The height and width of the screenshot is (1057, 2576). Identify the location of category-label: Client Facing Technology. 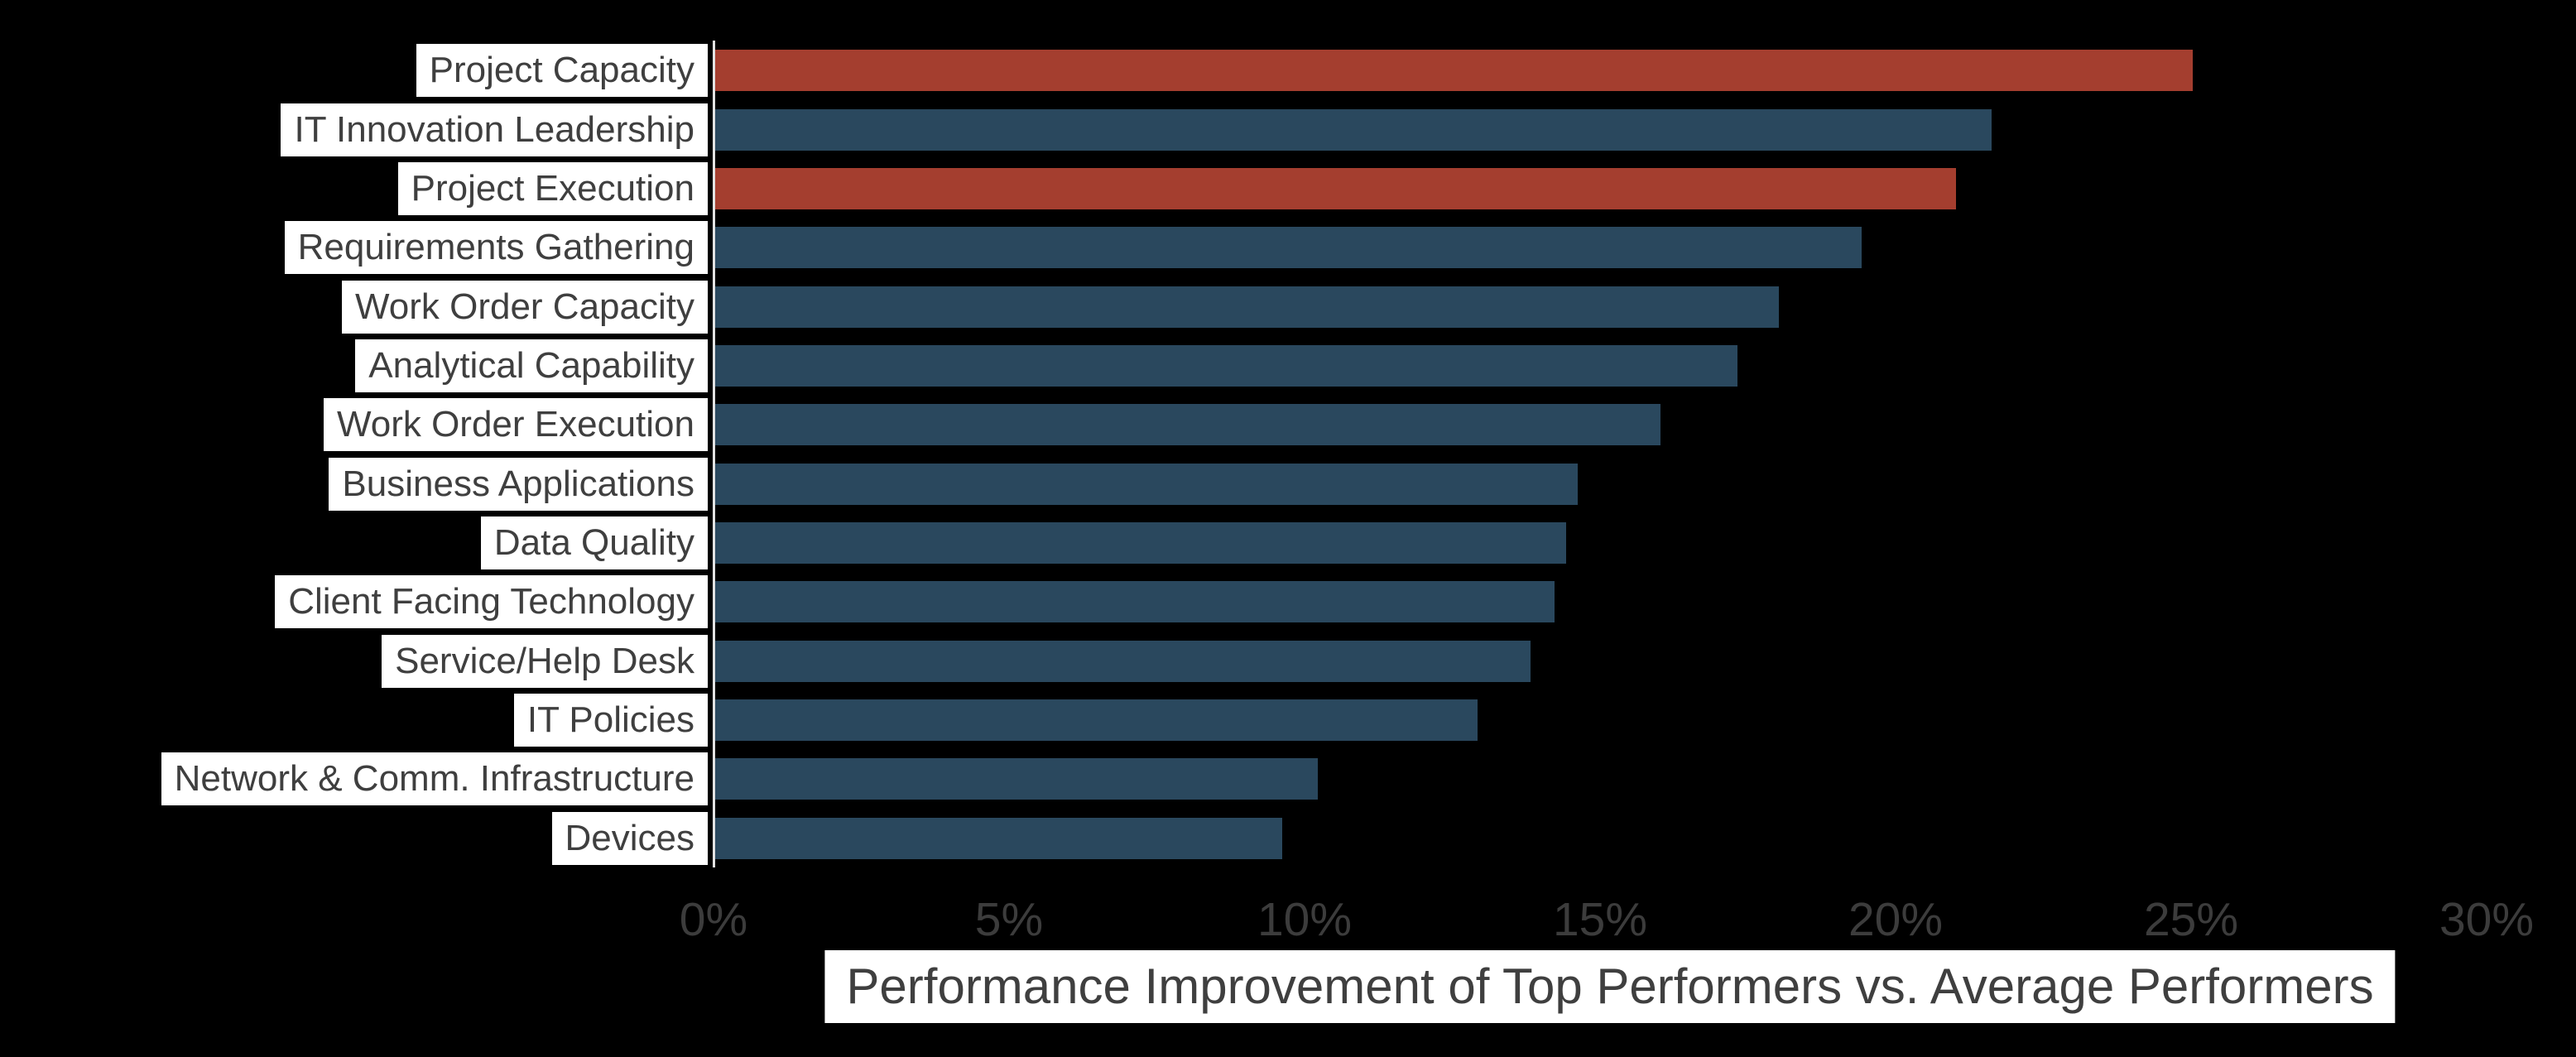
(491, 602).